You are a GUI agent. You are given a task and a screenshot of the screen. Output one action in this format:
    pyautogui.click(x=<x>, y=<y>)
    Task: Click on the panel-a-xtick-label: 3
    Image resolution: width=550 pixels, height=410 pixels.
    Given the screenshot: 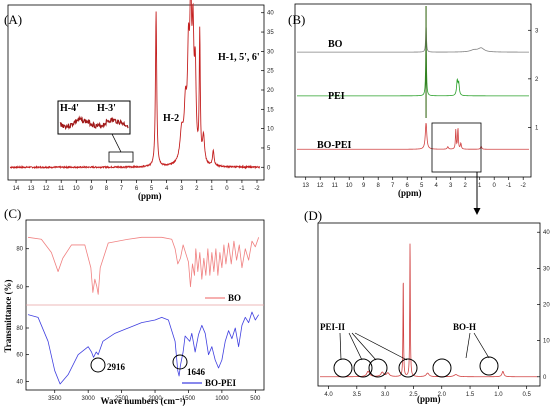 What is the action you would take?
    pyautogui.click(x=182, y=189)
    